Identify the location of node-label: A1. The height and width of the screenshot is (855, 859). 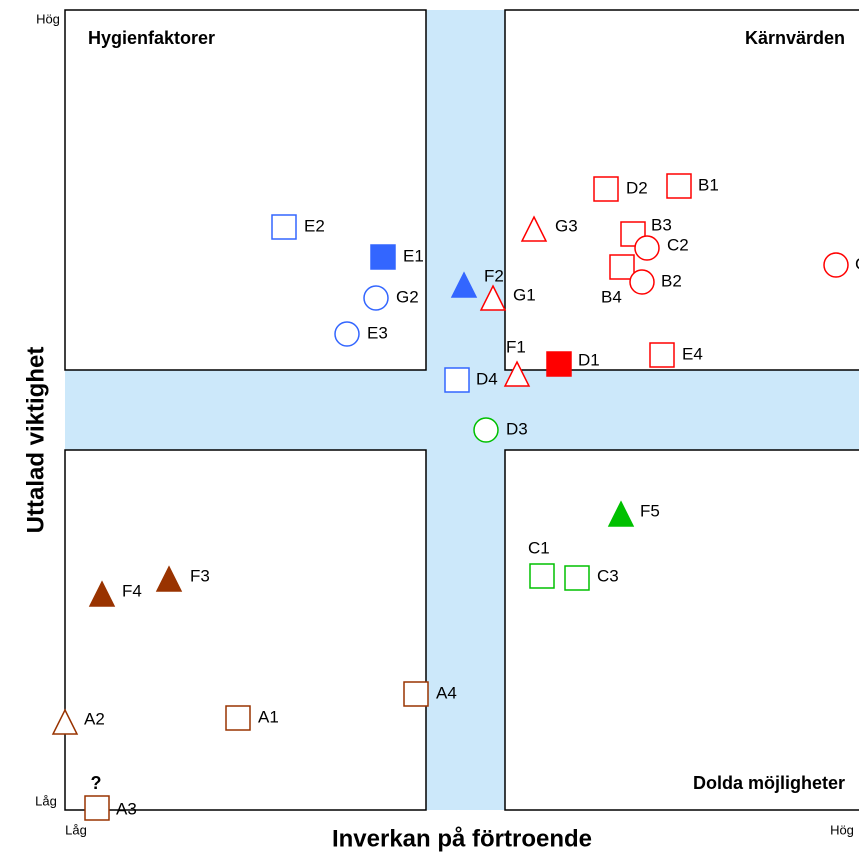
(268, 716).